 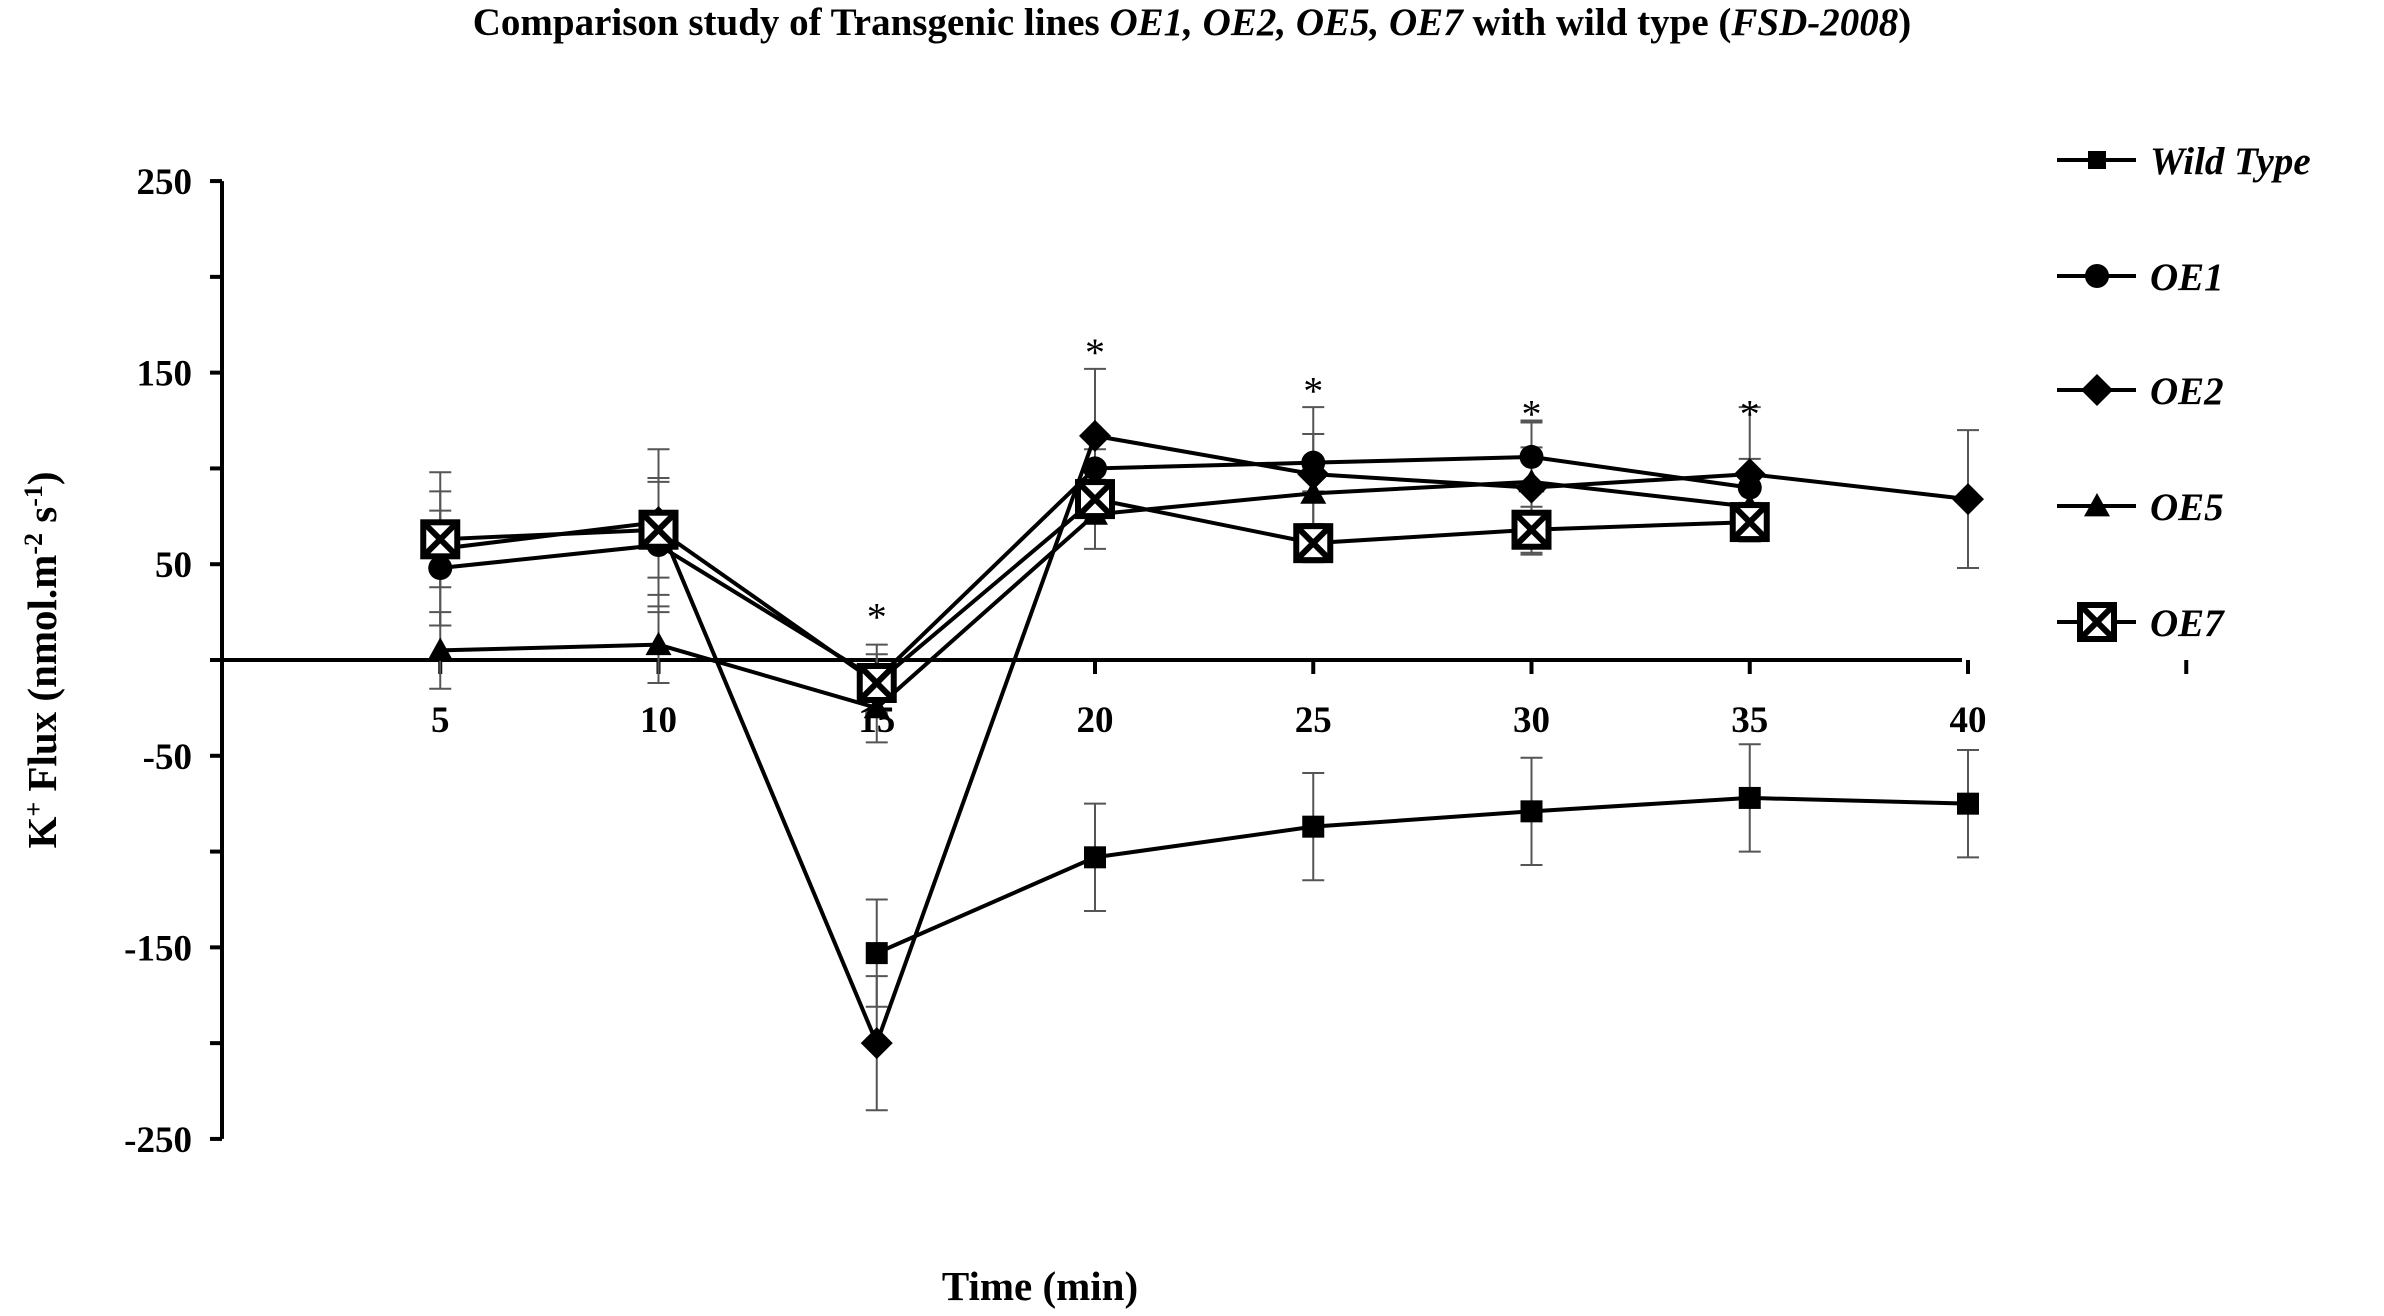 What do you see at coordinates (1968, 720) in the screenshot?
I see `x-tick-label: 40` at bounding box center [1968, 720].